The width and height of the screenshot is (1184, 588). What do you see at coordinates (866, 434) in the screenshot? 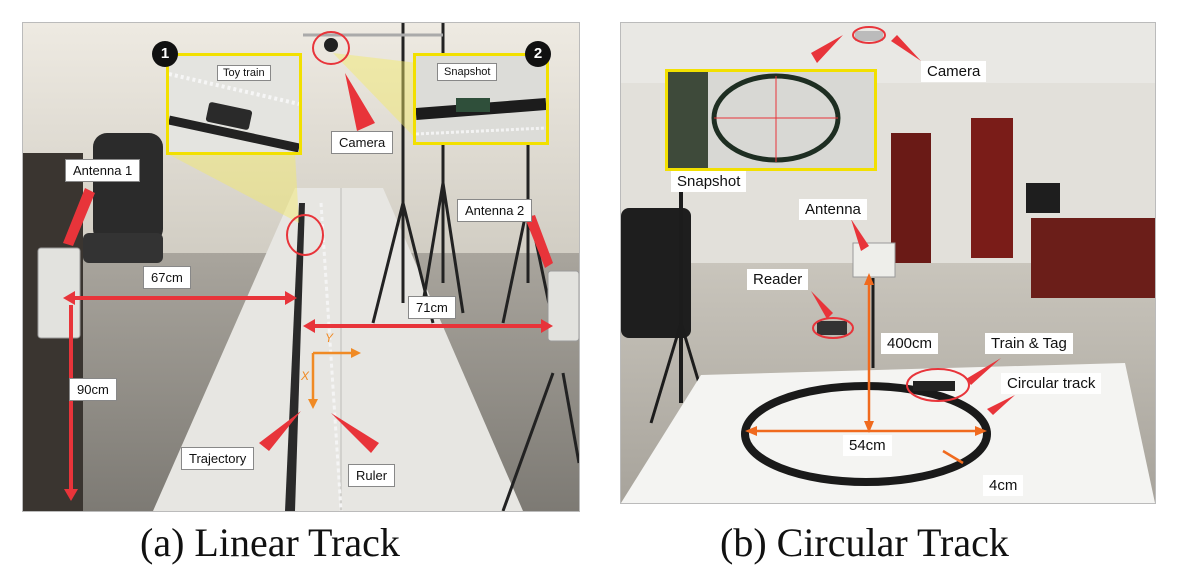
I see `circular-track-ring` at bounding box center [866, 434].